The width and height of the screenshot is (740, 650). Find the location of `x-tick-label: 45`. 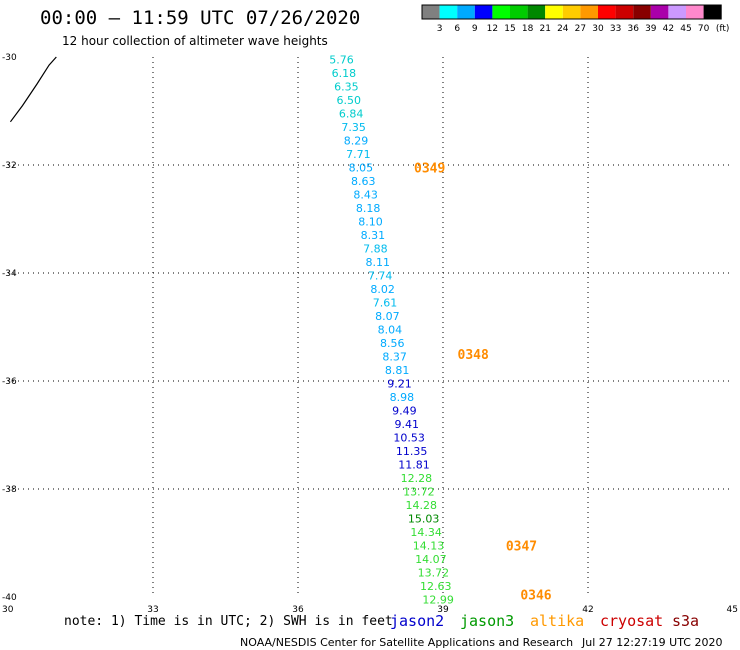

x-tick-label: 45 is located at coordinates (732, 610).